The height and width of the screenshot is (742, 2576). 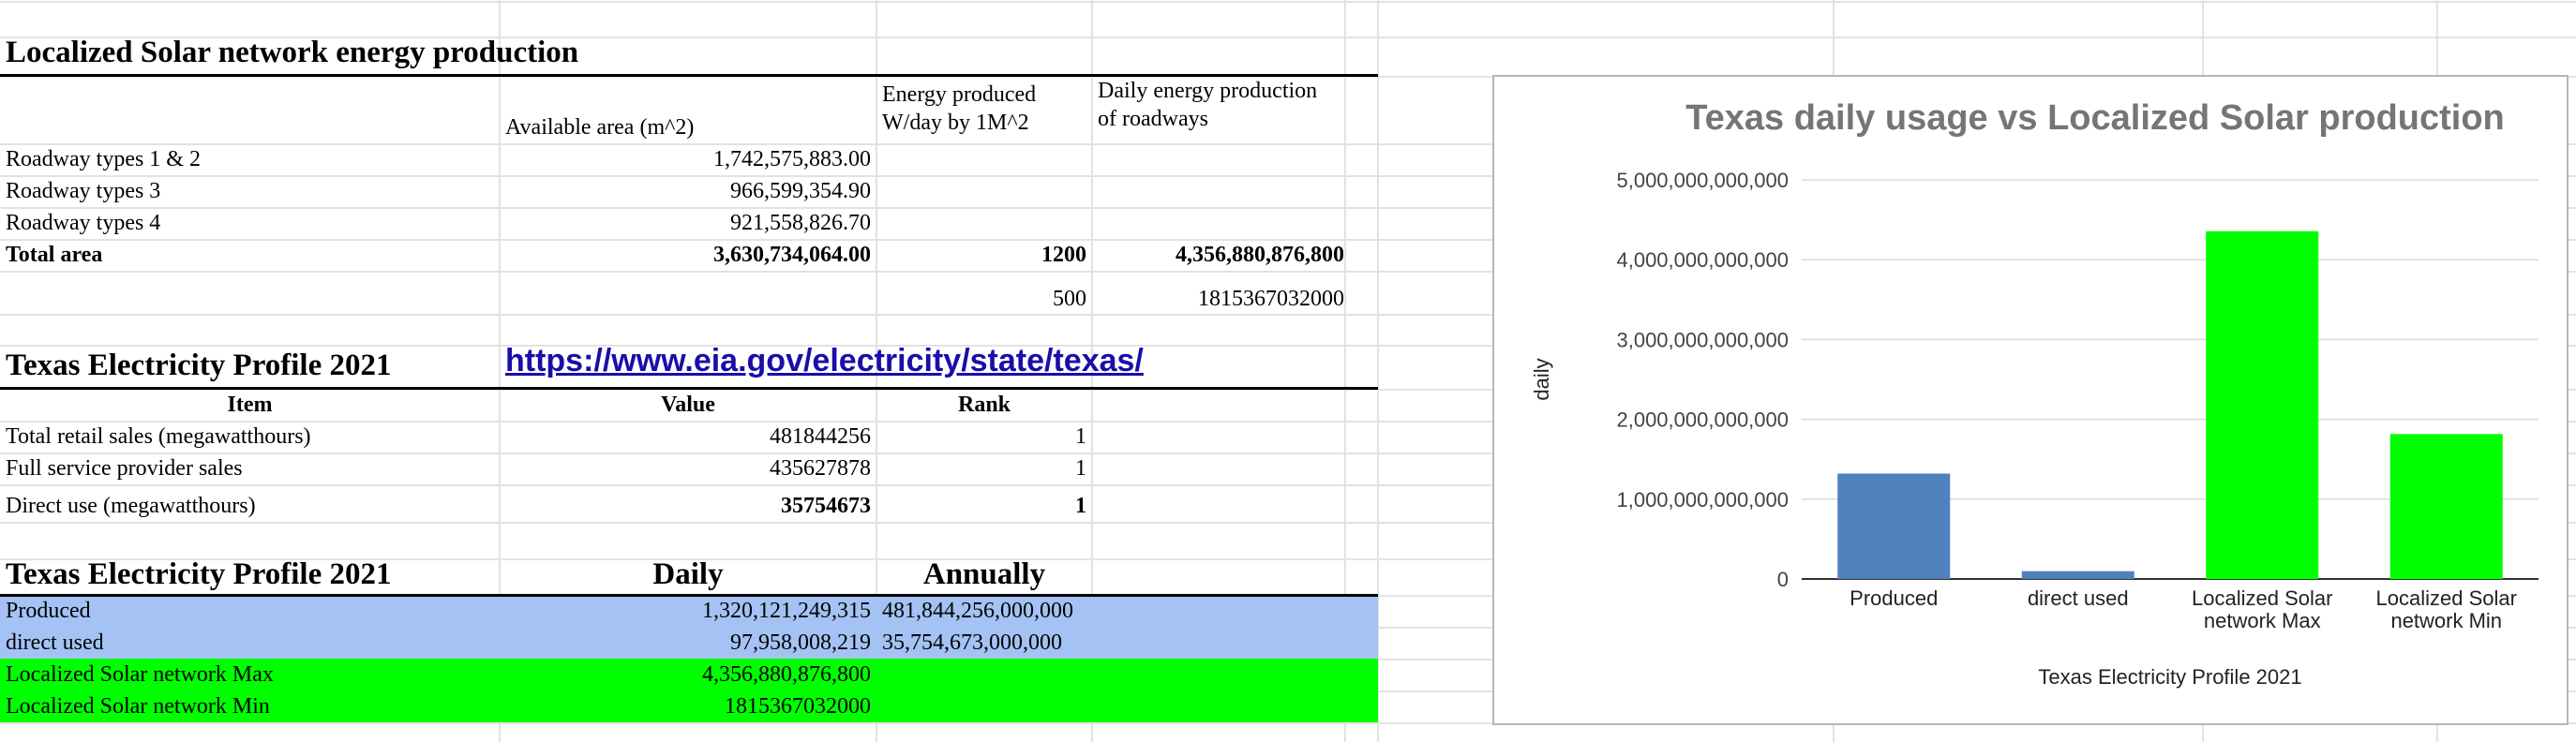 I want to click on x-axis-title: Texas Electricity Profile 2021, so click(x=2170, y=677).